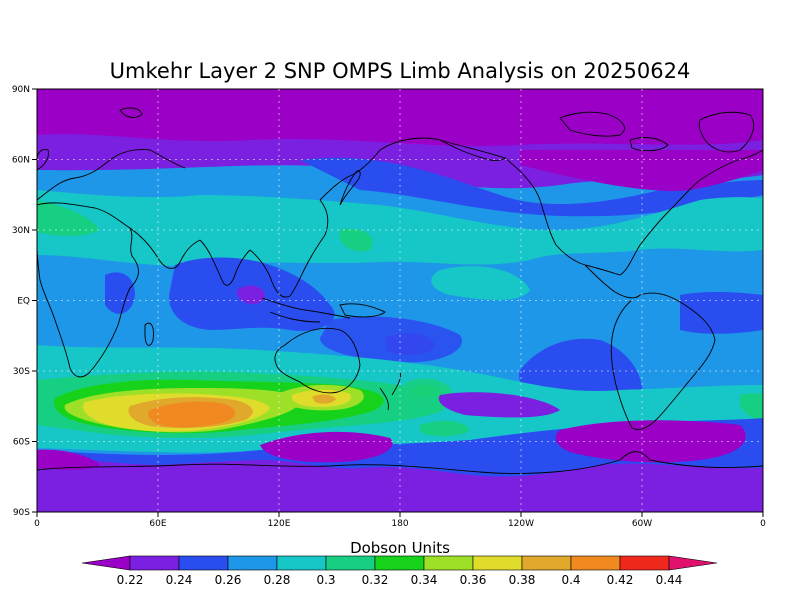  I want to click on colorbar-label: 0.24, so click(179, 580).